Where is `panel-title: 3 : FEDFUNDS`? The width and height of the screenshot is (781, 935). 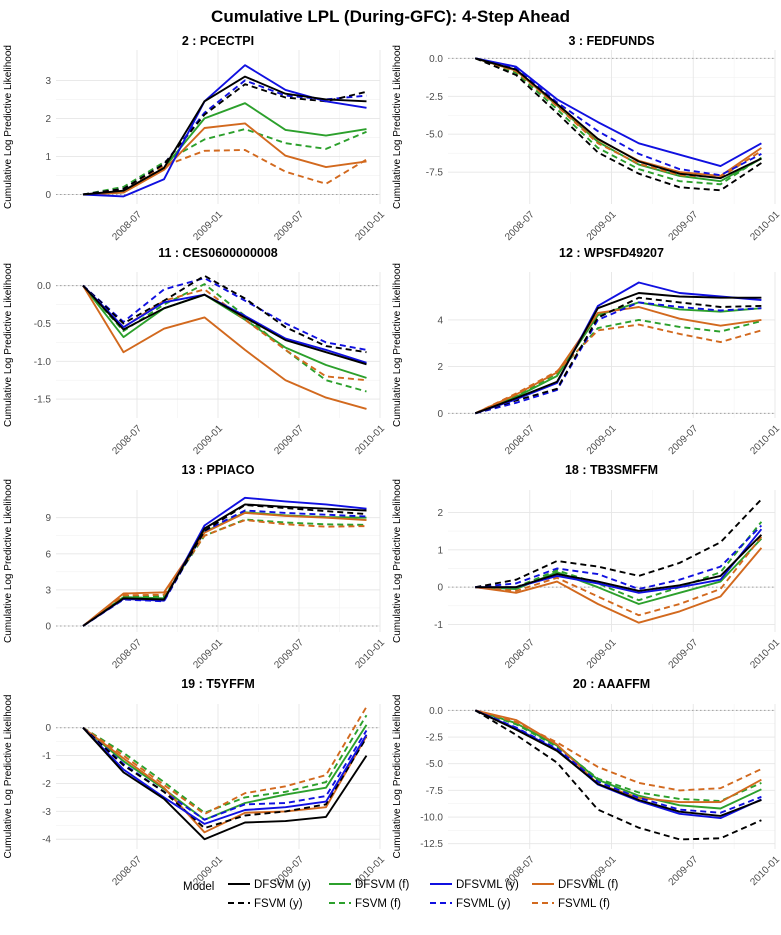
panel-title: 3 : FEDFUNDS is located at coordinates (611, 41).